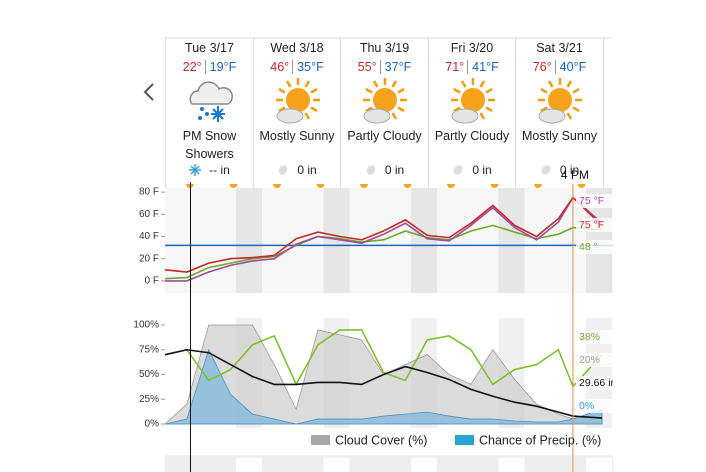 The width and height of the screenshot is (706, 472). I want to click on day-temps: 71° 41°F, so click(472, 67).